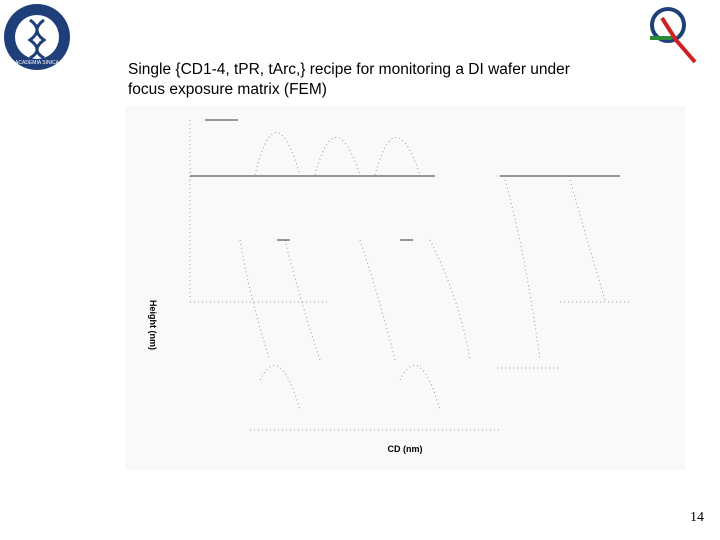 This screenshot has width=720, height=540. What do you see at coordinates (405, 180) in the screenshot?
I see `plot-marks` at bounding box center [405, 180].